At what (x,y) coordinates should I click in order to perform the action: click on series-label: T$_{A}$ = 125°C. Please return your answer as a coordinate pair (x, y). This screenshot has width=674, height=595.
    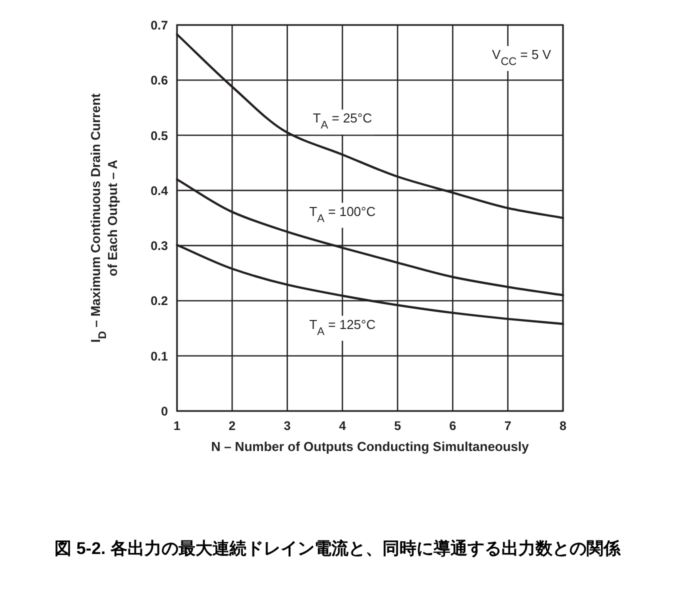
    Looking at the image, I should click on (342, 327).